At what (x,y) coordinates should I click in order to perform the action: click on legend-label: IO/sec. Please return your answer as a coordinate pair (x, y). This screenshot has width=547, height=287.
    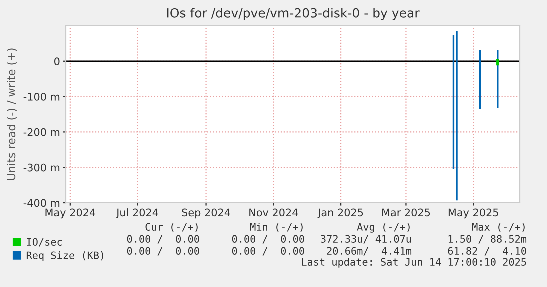
    Looking at the image, I should click on (44, 242).